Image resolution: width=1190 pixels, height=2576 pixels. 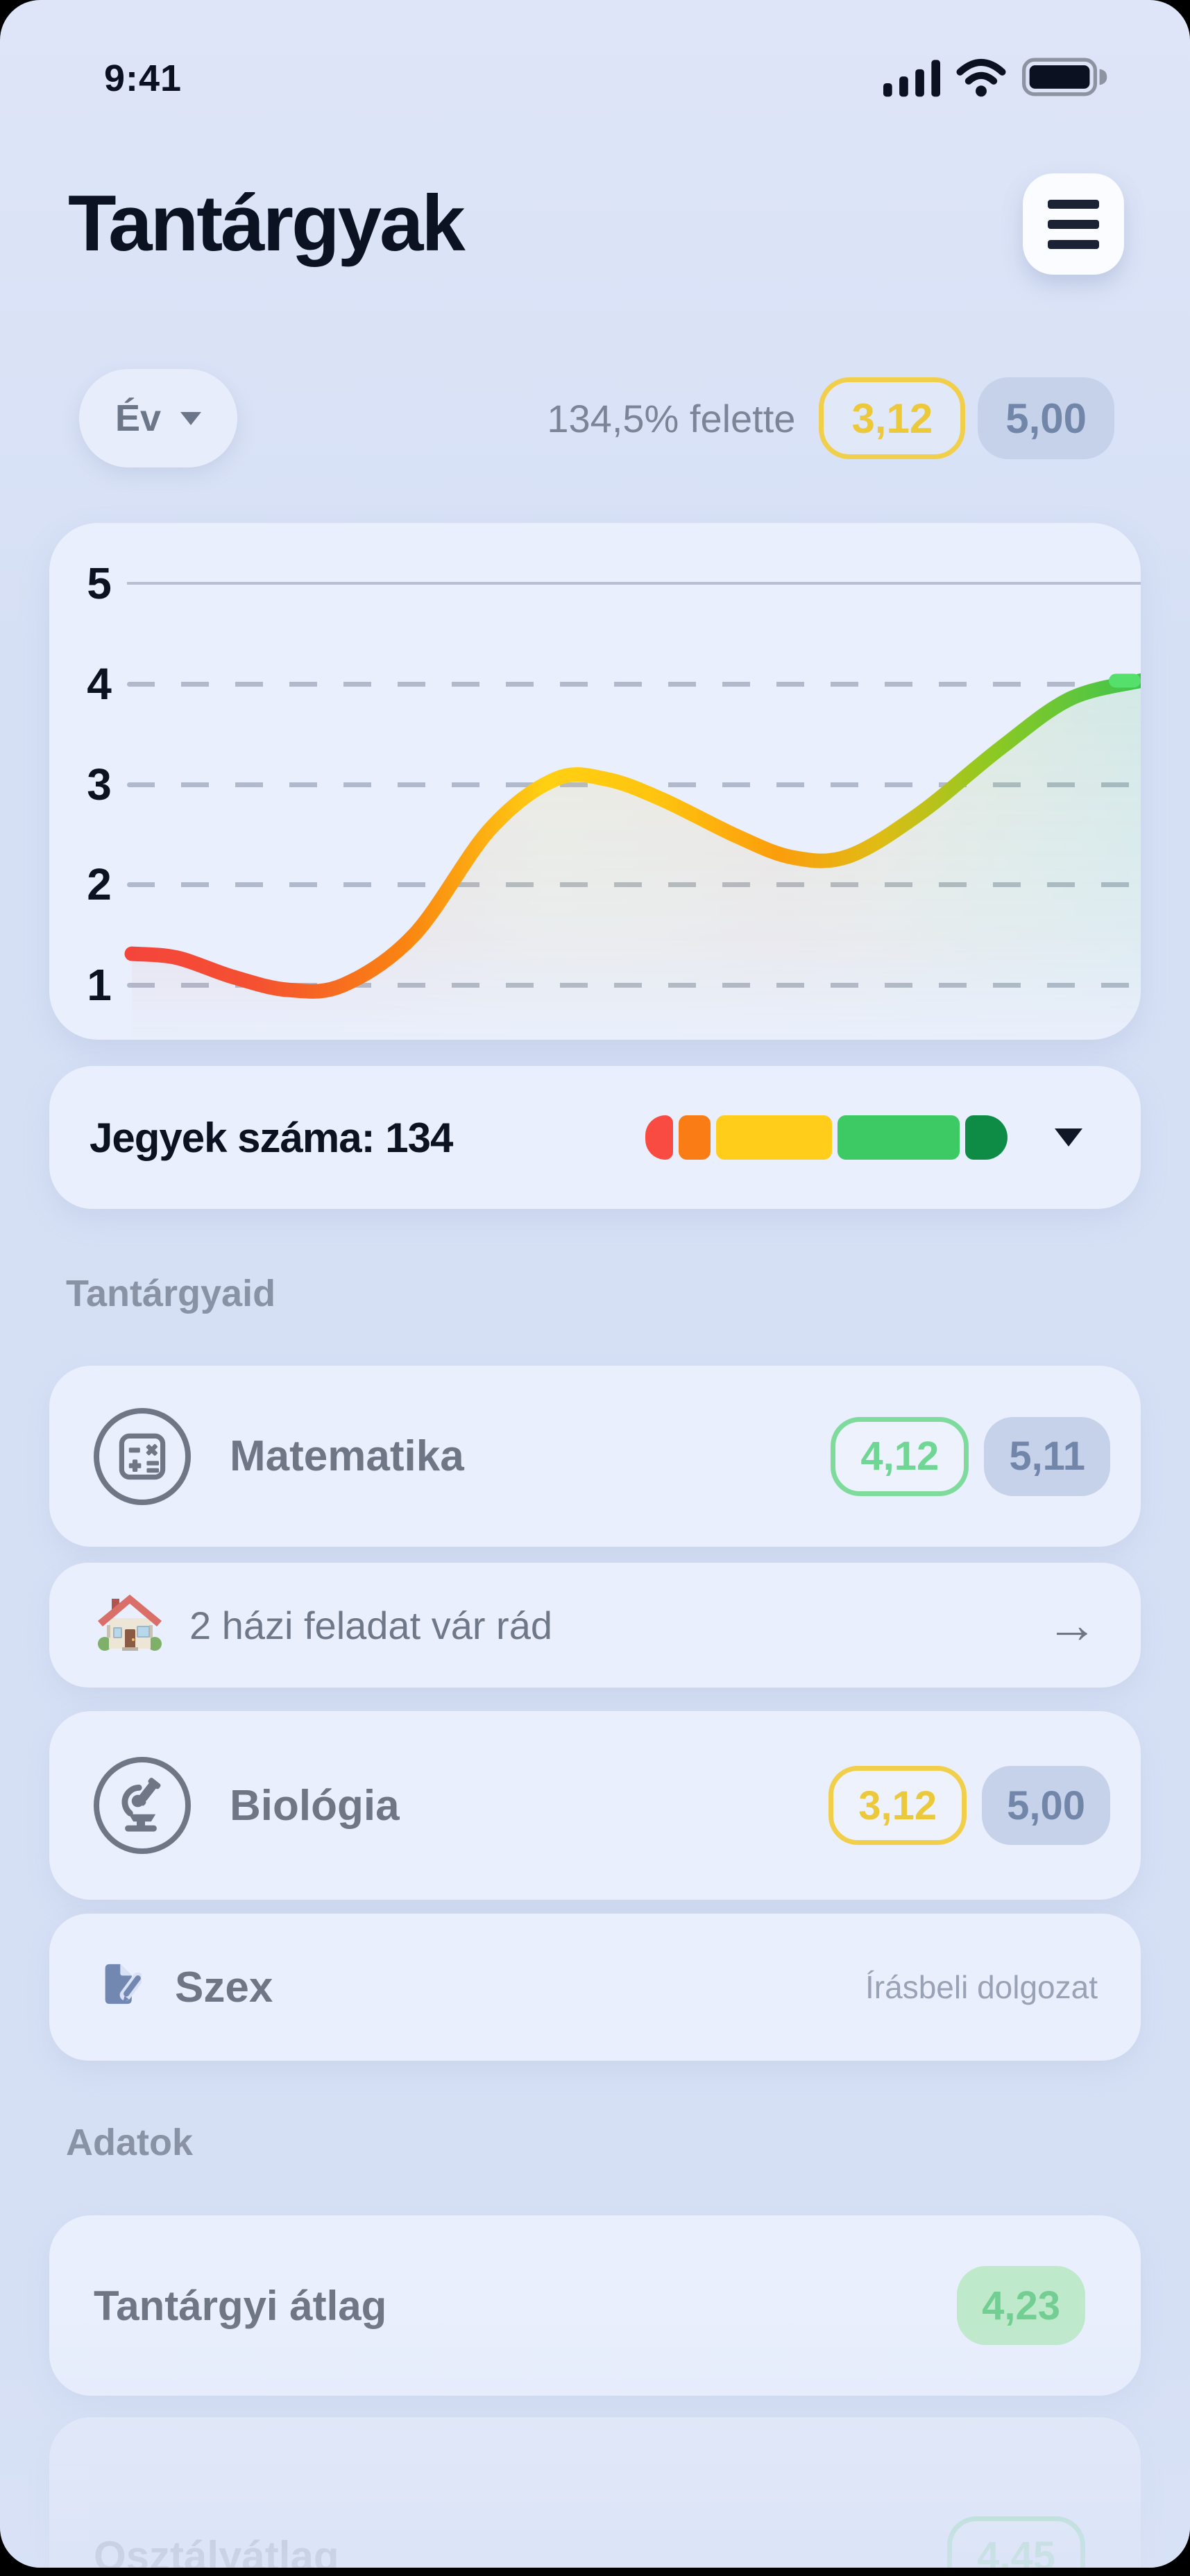 What do you see at coordinates (1047, 1456) in the screenshot?
I see `subject-max-badge: 5,11` at bounding box center [1047, 1456].